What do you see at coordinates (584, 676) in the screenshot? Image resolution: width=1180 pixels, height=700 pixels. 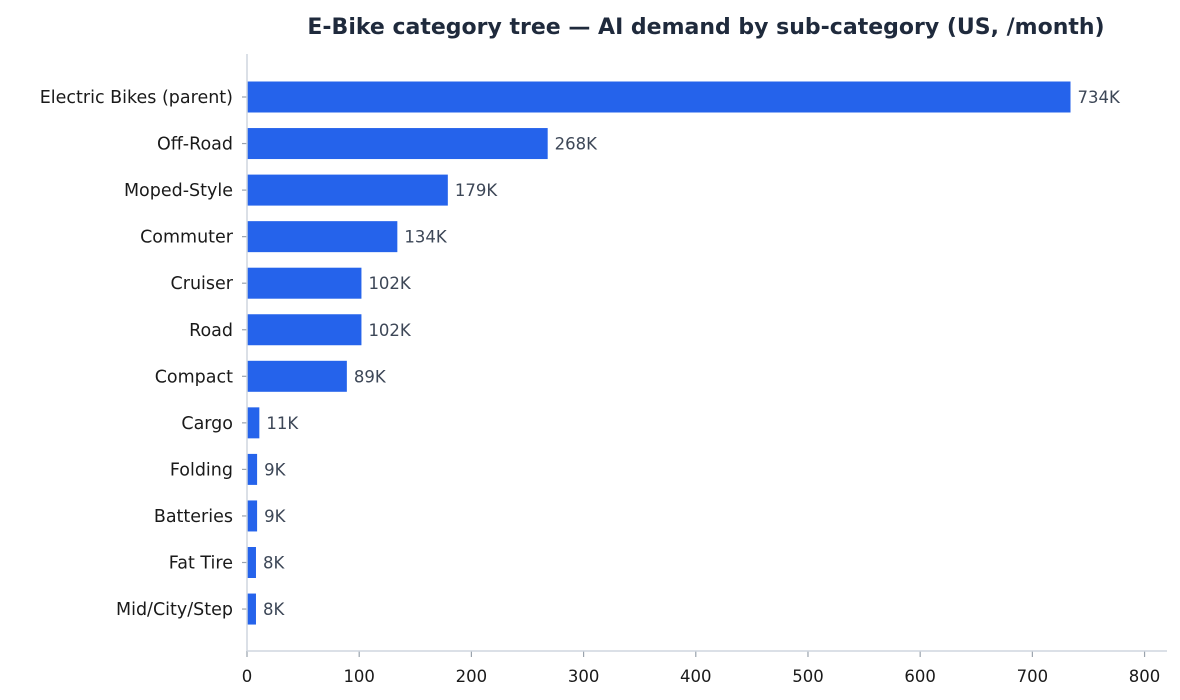 I see `x-tick-label: 300` at bounding box center [584, 676].